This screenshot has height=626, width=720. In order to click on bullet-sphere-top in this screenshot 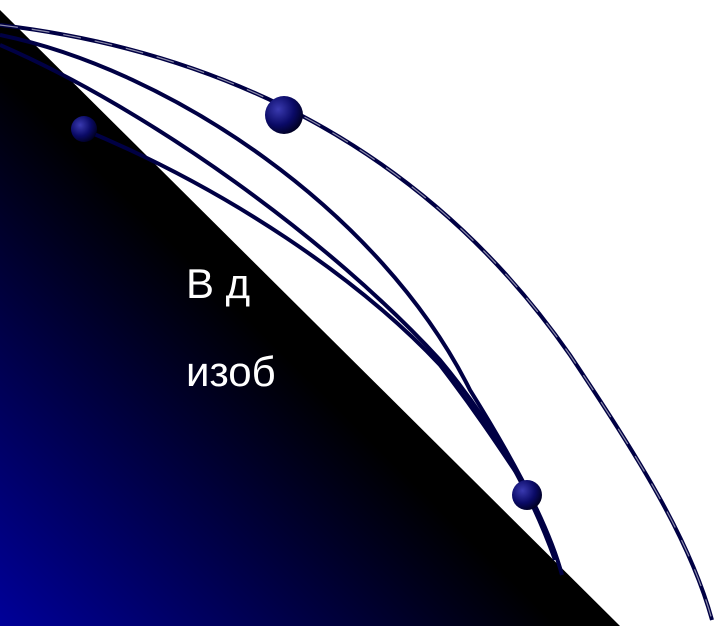, I will do `click(284, 115)`.